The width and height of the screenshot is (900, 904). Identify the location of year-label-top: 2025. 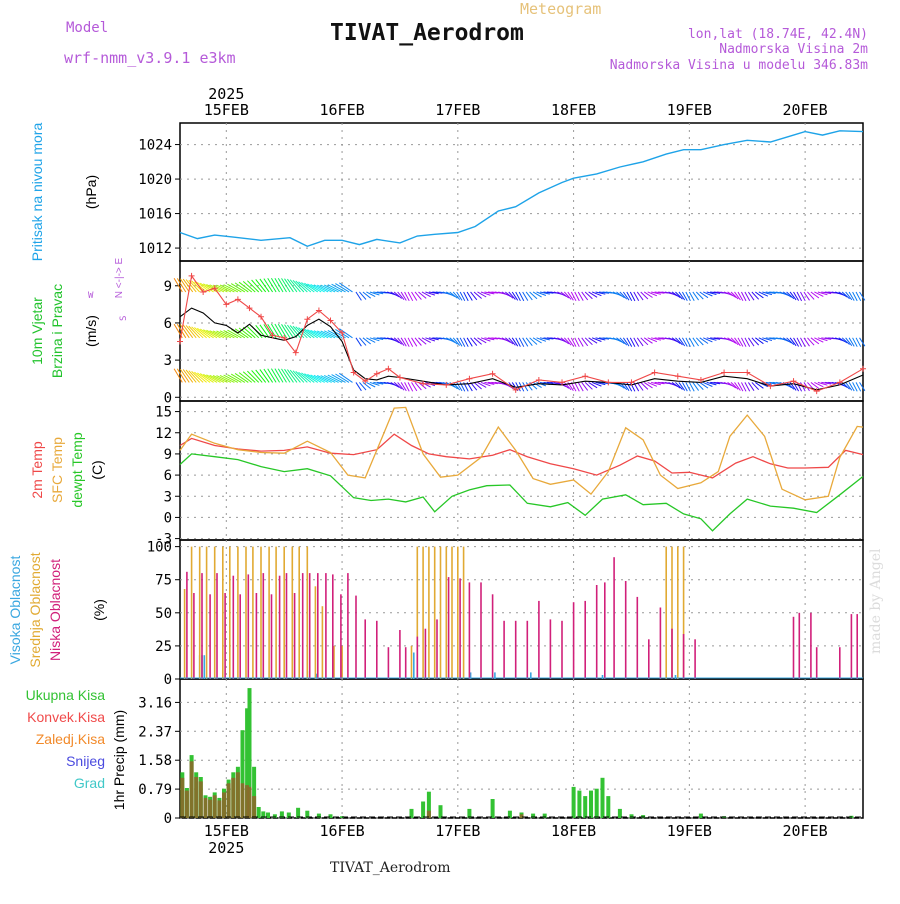
(226, 94).